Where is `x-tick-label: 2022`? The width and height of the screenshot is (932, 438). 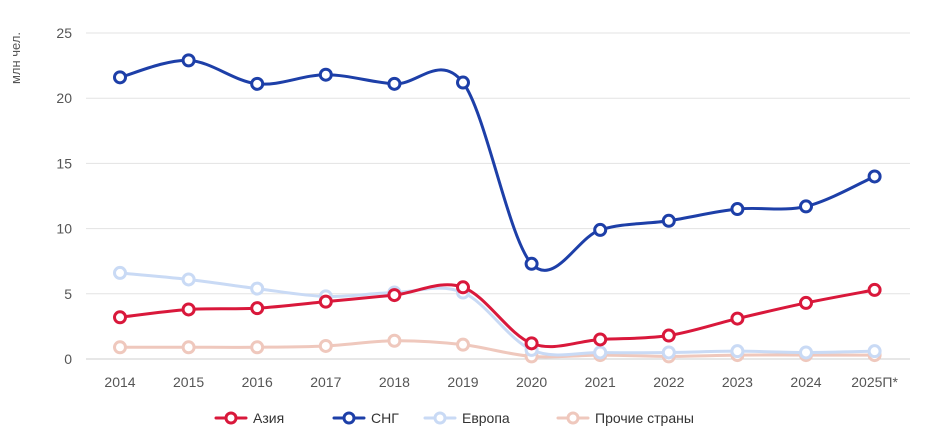 x-tick-label: 2022 is located at coordinates (668, 382).